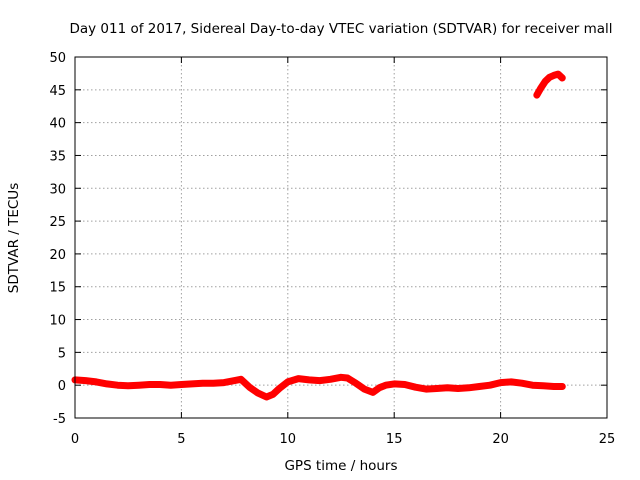  What do you see at coordinates (288, 439) in the screenshot?
I see `x-tick-label: 10` at bounding box center [288, 439].